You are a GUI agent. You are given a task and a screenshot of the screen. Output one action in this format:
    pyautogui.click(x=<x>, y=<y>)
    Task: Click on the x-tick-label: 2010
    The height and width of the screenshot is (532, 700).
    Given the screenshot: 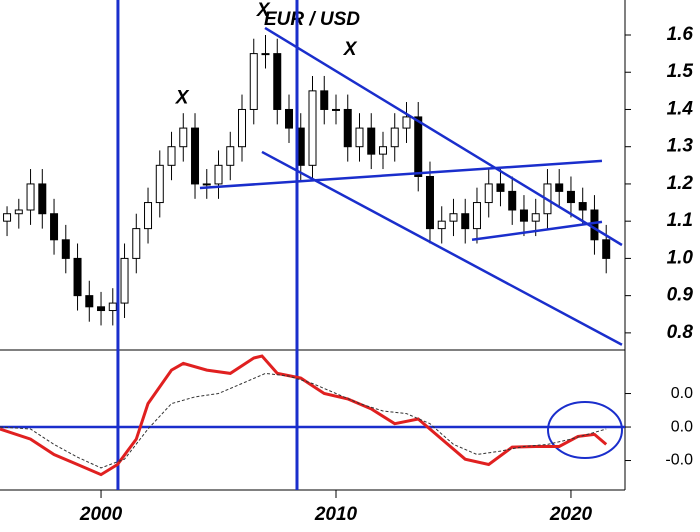 What is the action you would take?
    pyautogui.click(x=336, y=514)
    